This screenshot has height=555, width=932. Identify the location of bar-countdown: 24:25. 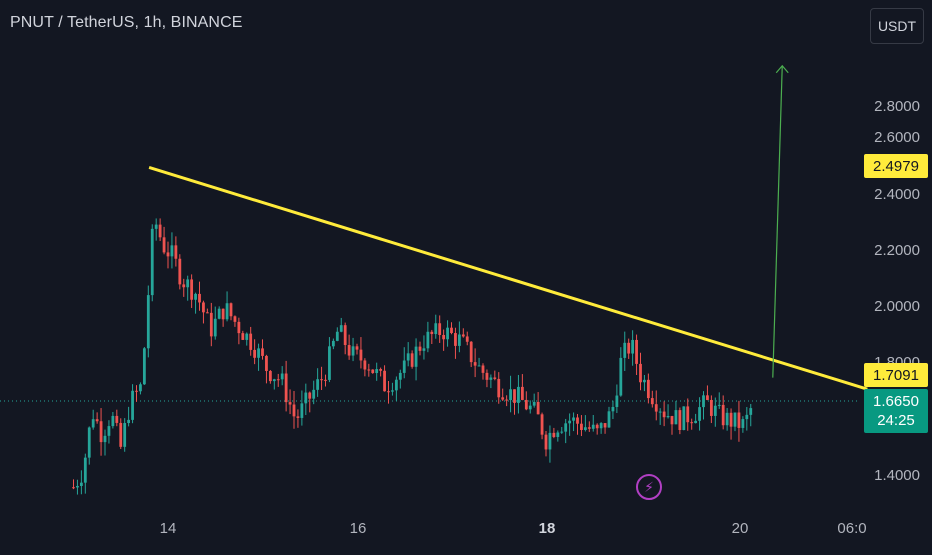
(896, 420).